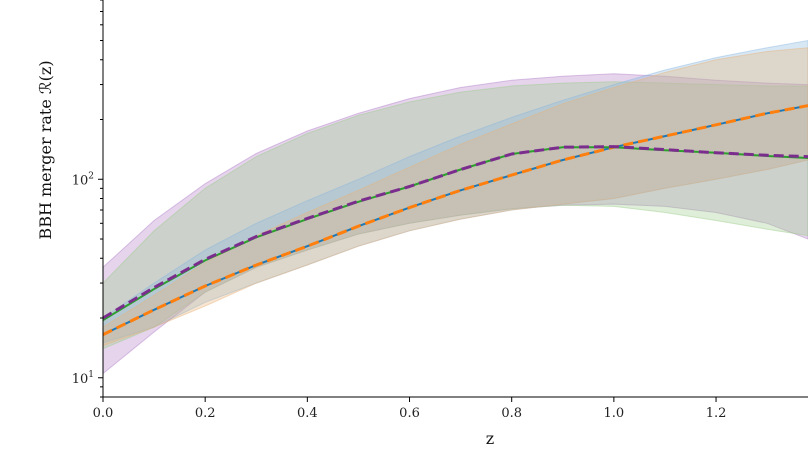 This screenshot has width=808, height=455. Describe the element at coordinates (614, 413) in the screenshot. I see `x-tick-label: 1.0` at that location.